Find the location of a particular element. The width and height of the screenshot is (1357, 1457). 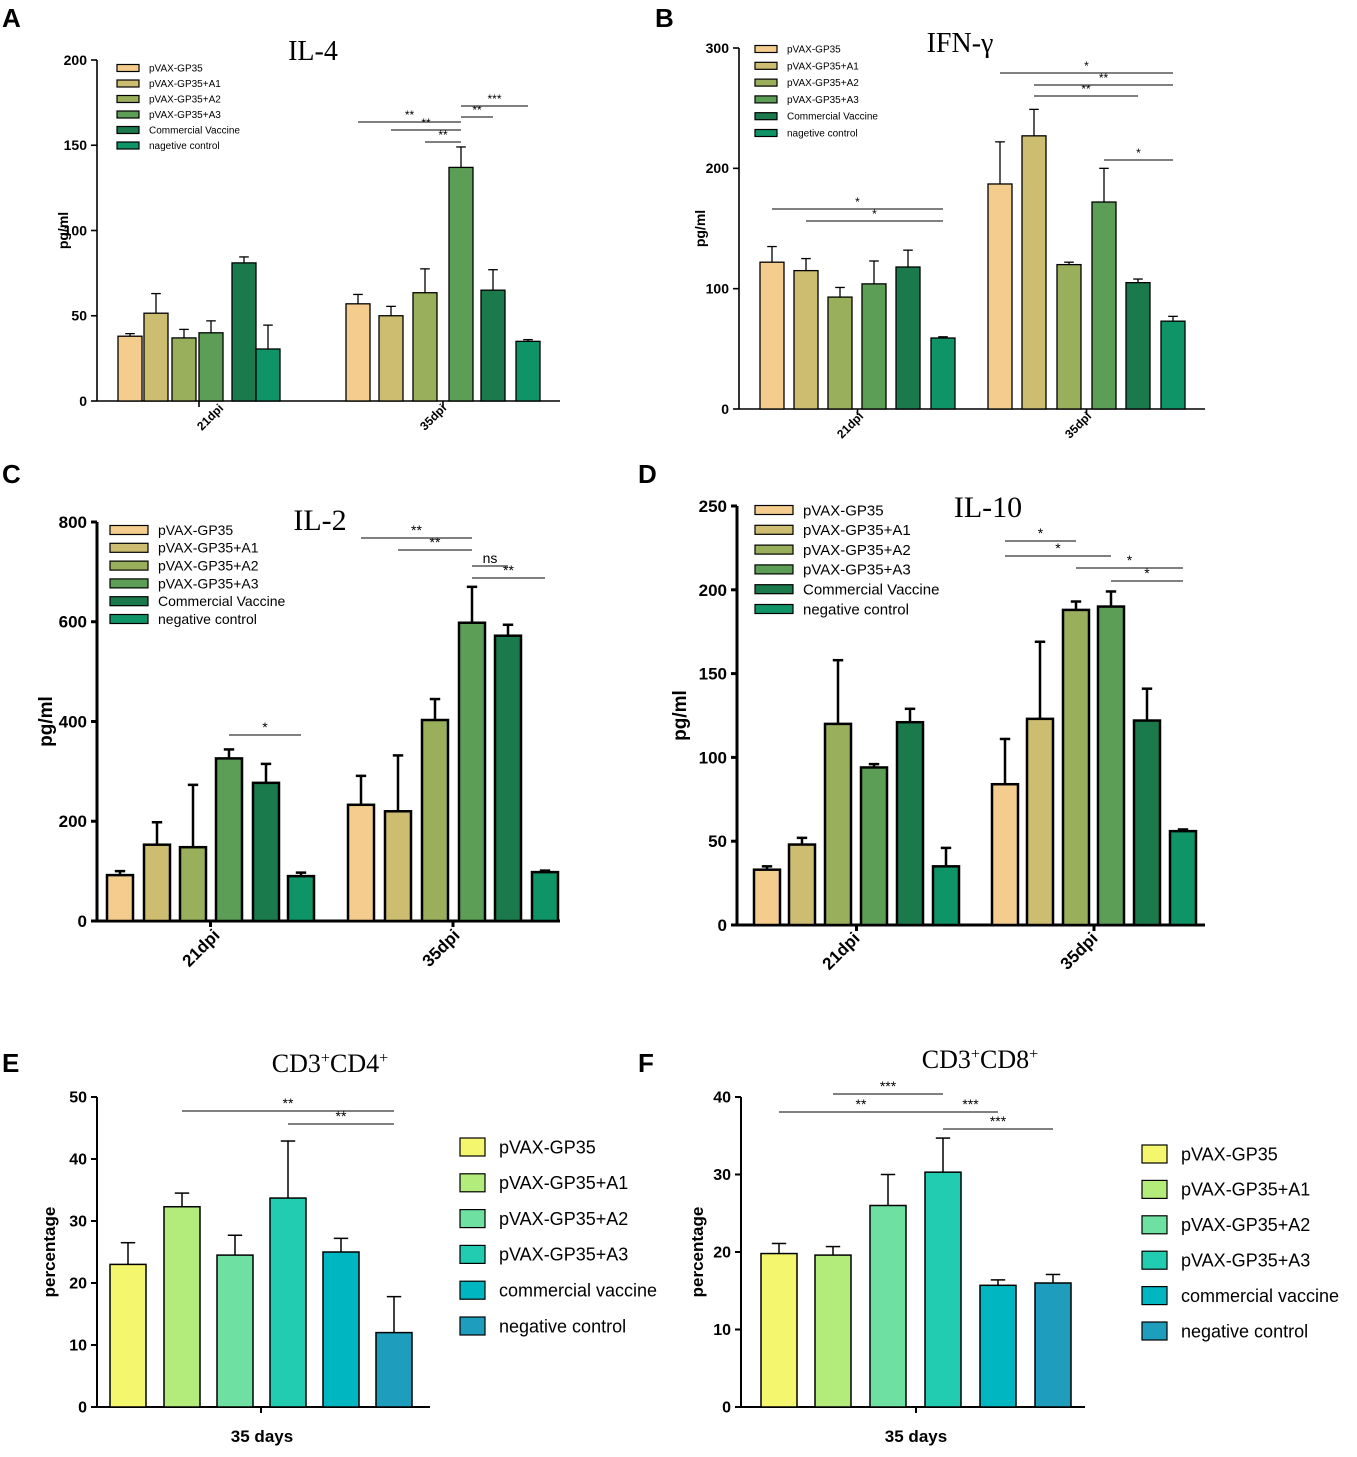

chart-title-part: + is located at coordinates (1033, 1054).